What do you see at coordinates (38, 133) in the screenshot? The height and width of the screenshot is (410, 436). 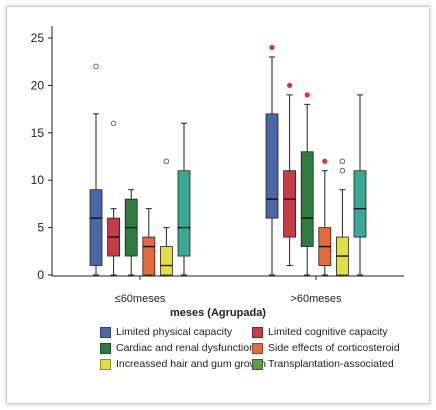 I see `y-tick-label: 15` at bounding box center [38, 133].